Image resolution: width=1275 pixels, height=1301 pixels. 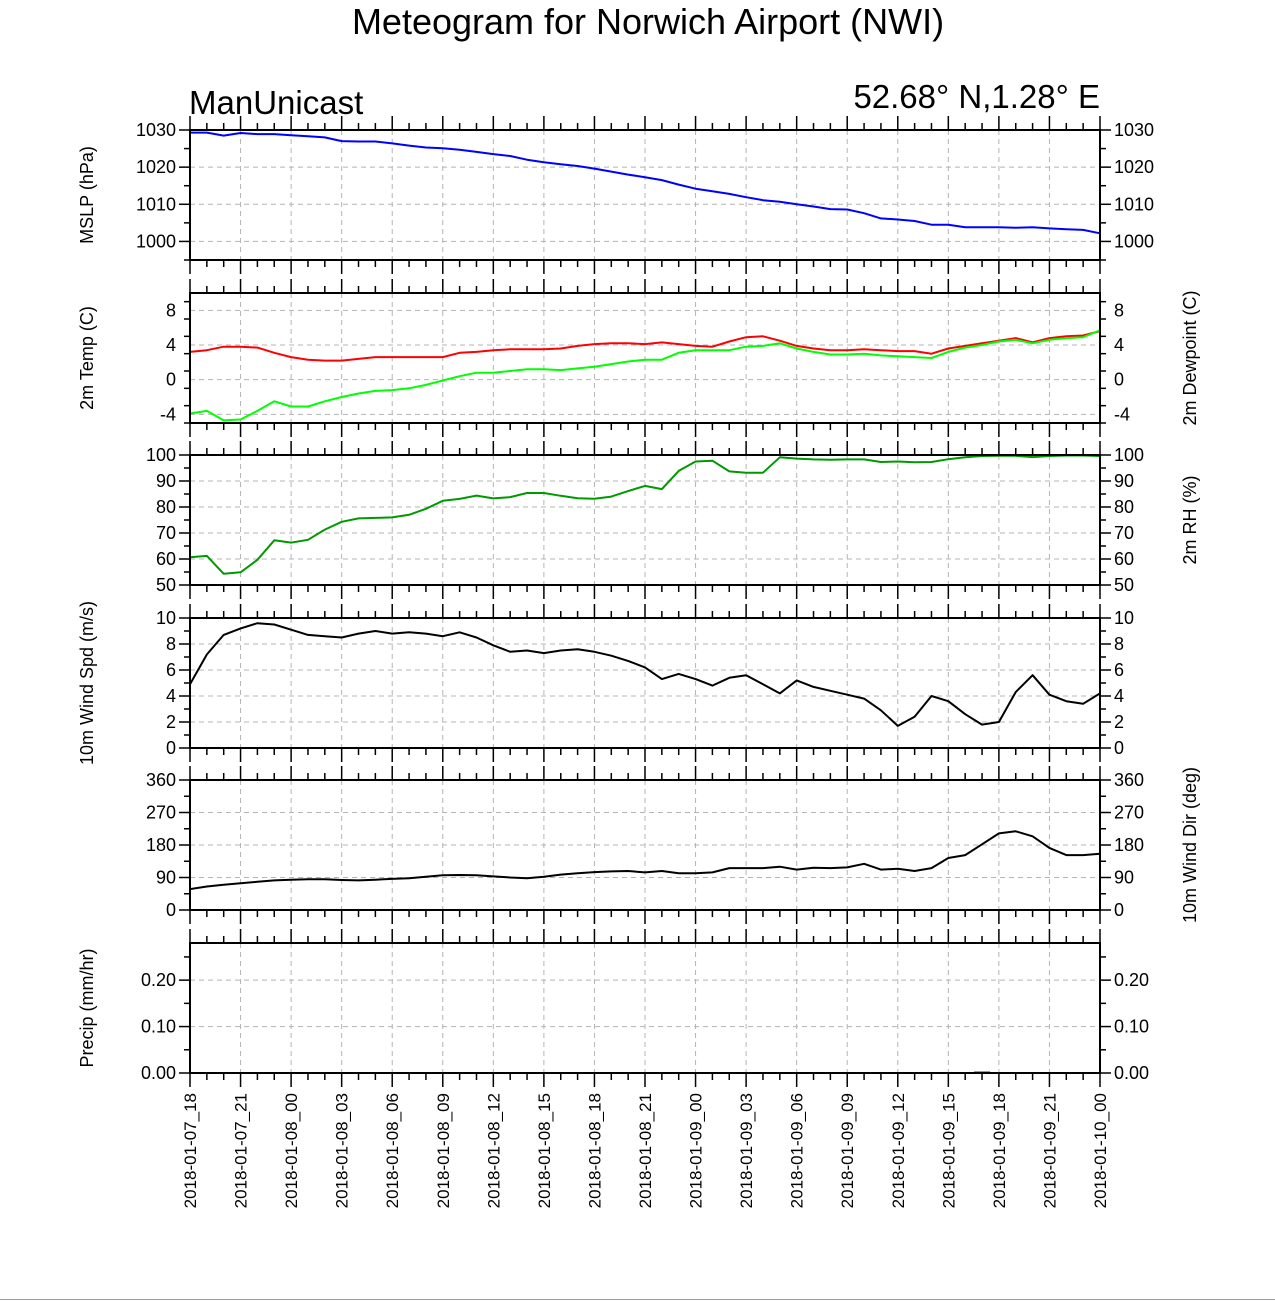 What do you see at coordinates (976, 96) in the screenshot?
I see `station-coordinates: 52.68° N,1.28° E` at bounding box center [976, 96].